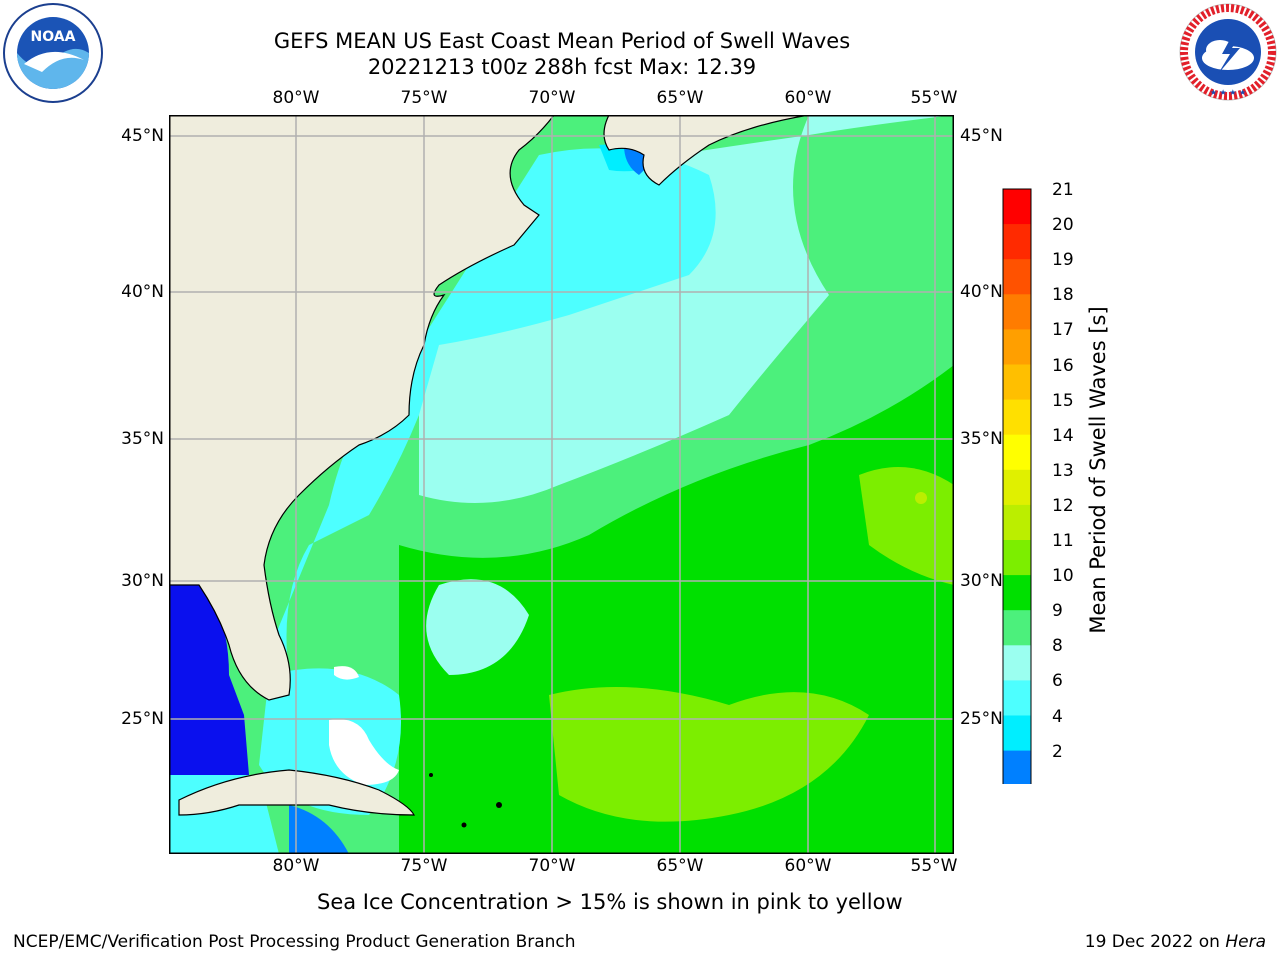 The width and height of the screenshot is (1280, 960). Describe the element at coordinates (808, 866) in the screenshot. I see `lon-tick-bottom: 60°W` at that location.